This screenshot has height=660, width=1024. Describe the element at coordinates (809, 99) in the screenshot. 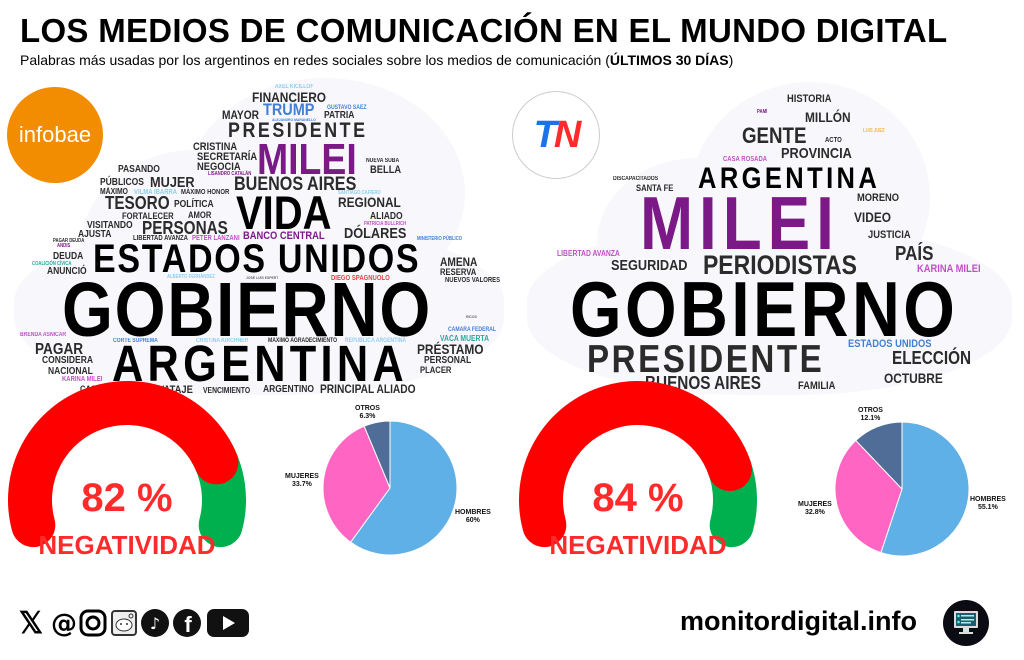

I see `word: HISTORIA` at that location.